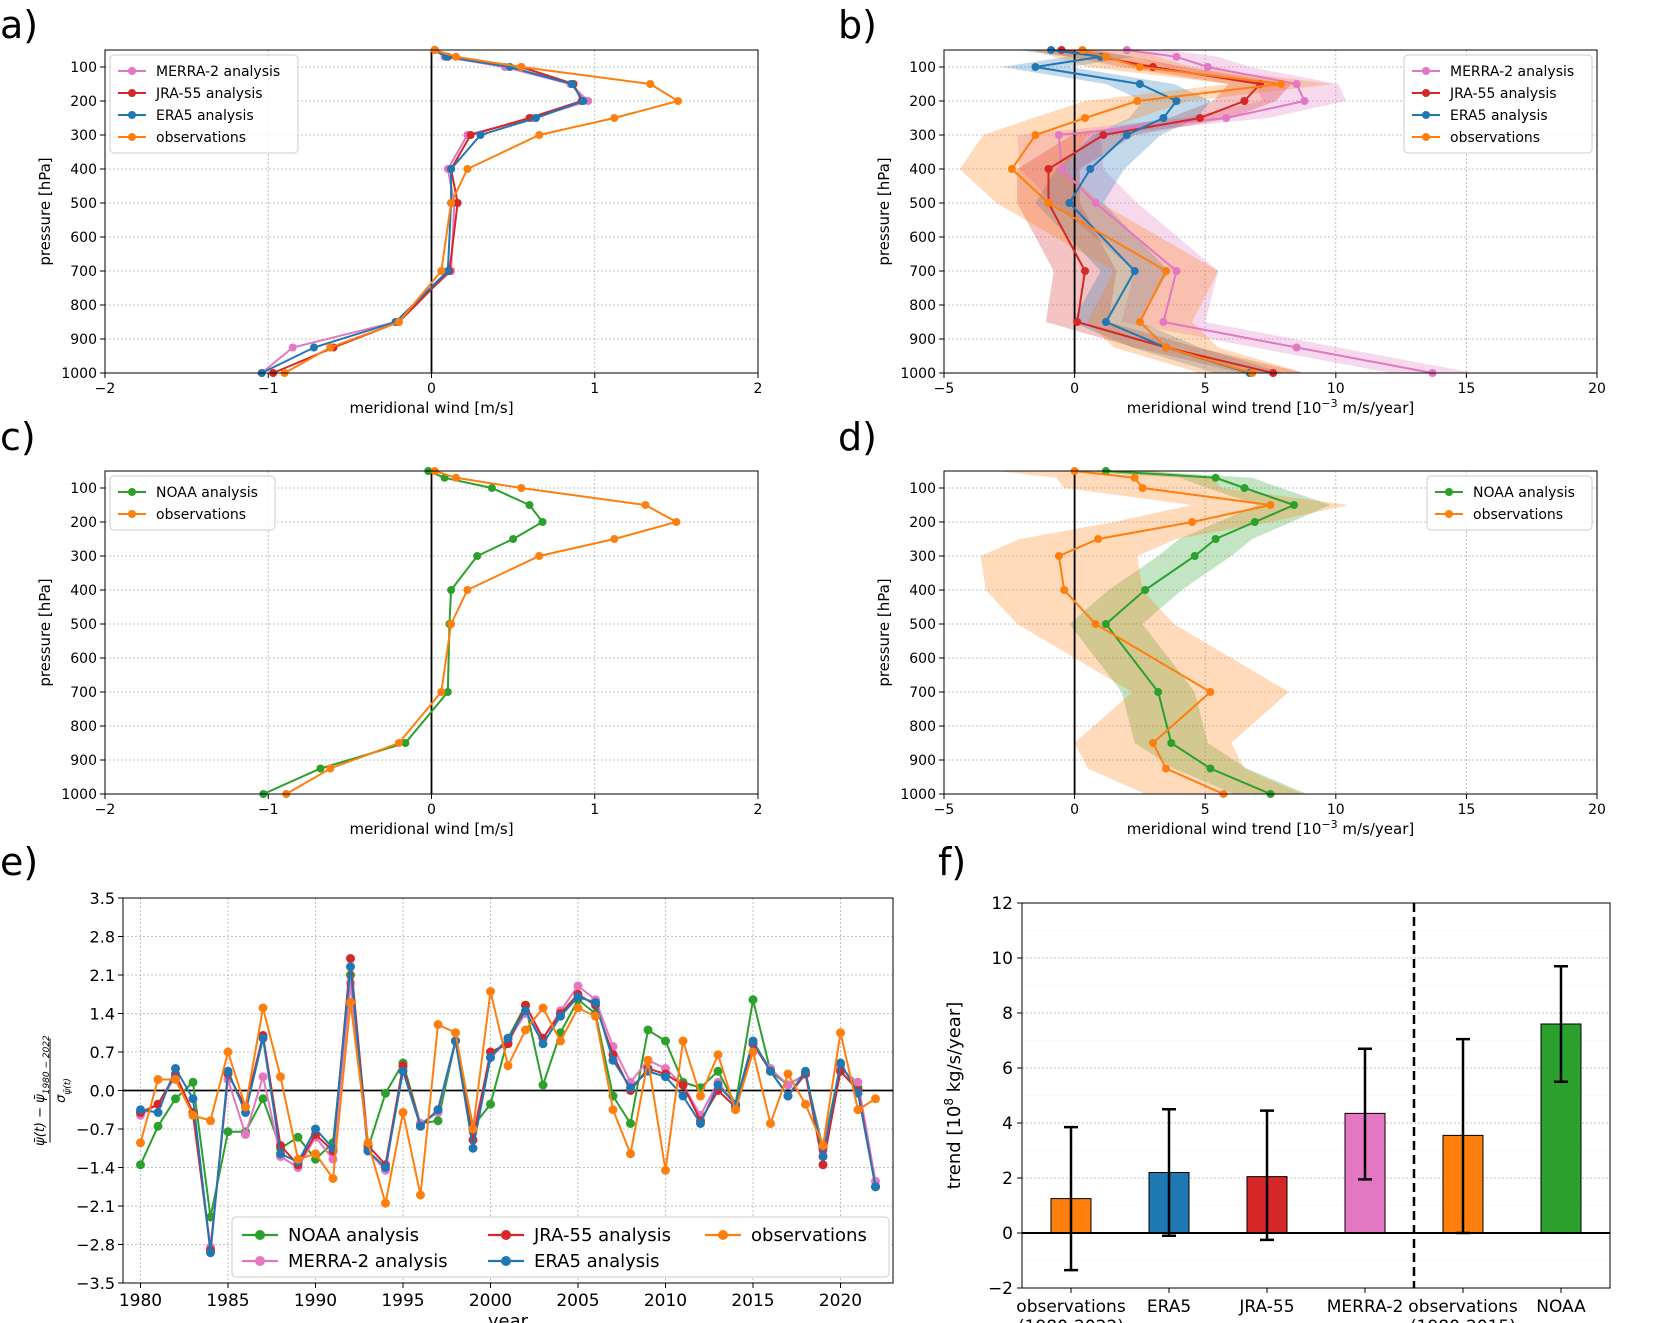 The image size is (1660, 1323). Describe the element at coordinates (884, 211) in the screenshot. I see `panel-b-ylabel: pressure [hPa]` at that location.